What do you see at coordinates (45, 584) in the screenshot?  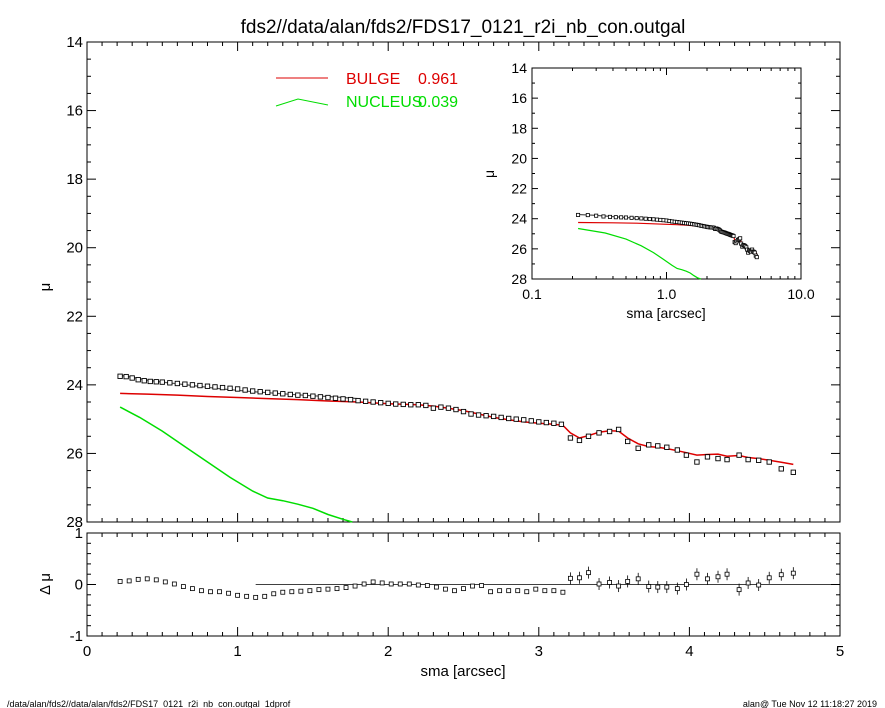 I see `residual-y-axis-label: Δ μ` at bounding box center [45, 584].